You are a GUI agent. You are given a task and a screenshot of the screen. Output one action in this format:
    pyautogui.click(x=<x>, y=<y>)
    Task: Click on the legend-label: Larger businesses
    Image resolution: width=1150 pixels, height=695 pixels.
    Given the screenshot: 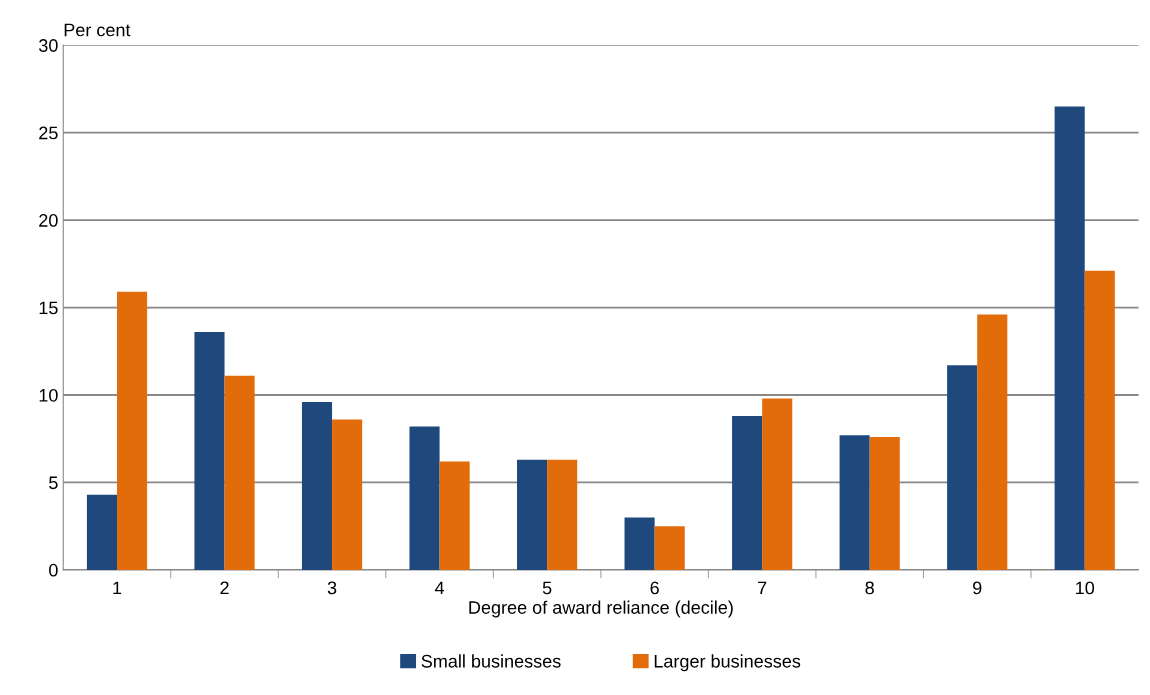 What is the action you would take?
    pyautogui.click(x=727, y=663)
    